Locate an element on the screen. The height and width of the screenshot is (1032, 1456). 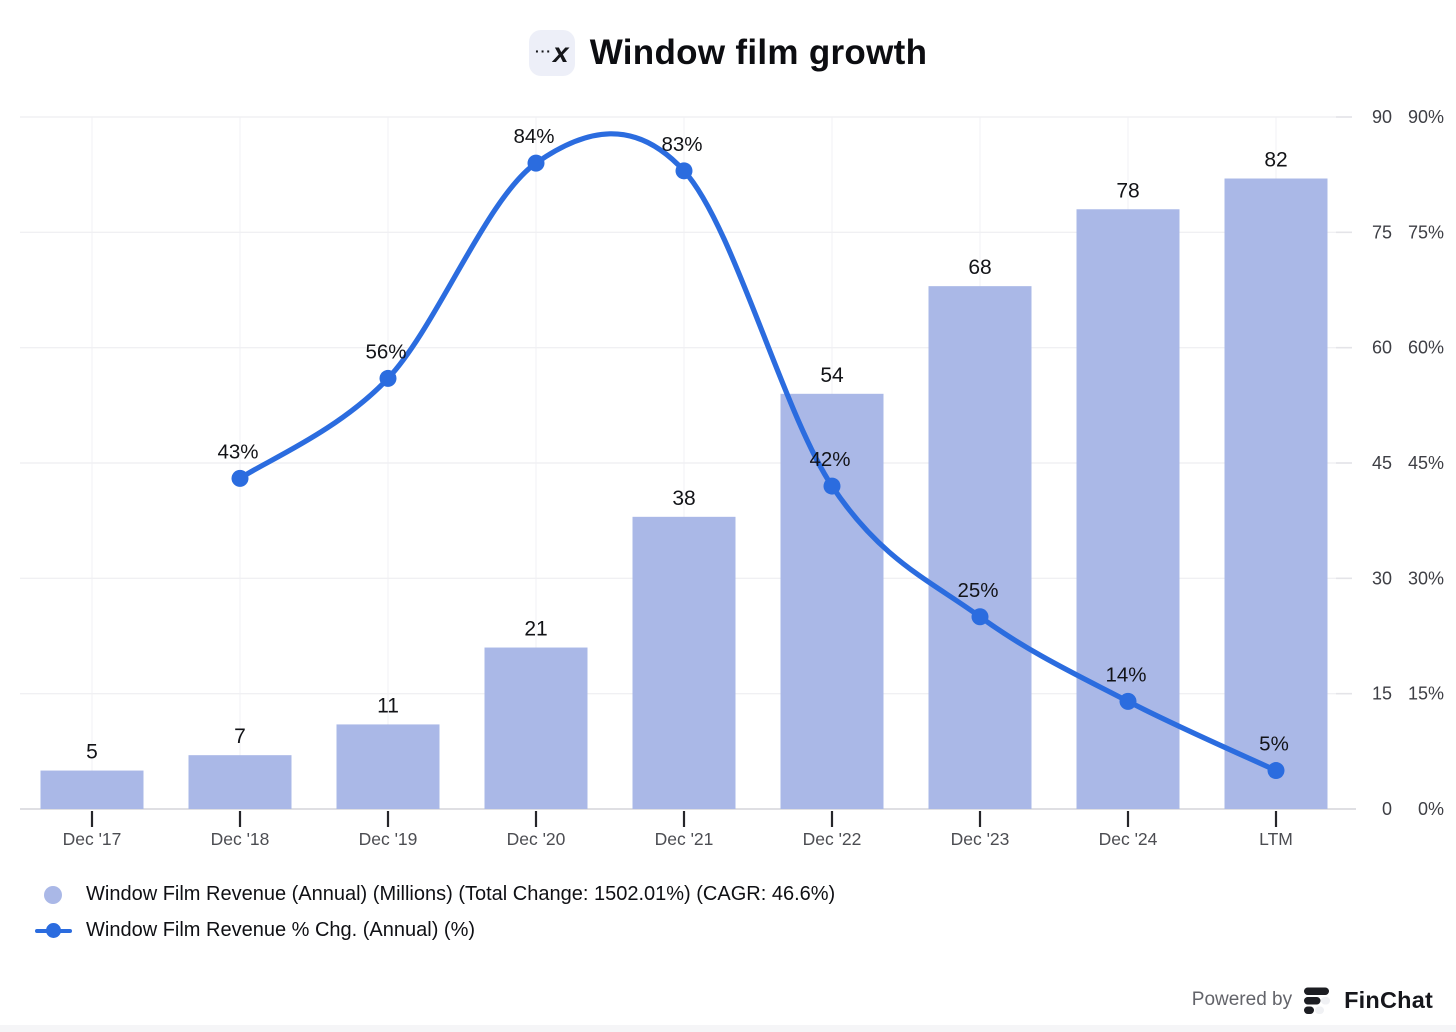
ticker-icon-dots: ··· is located at coordinates (543, 51).